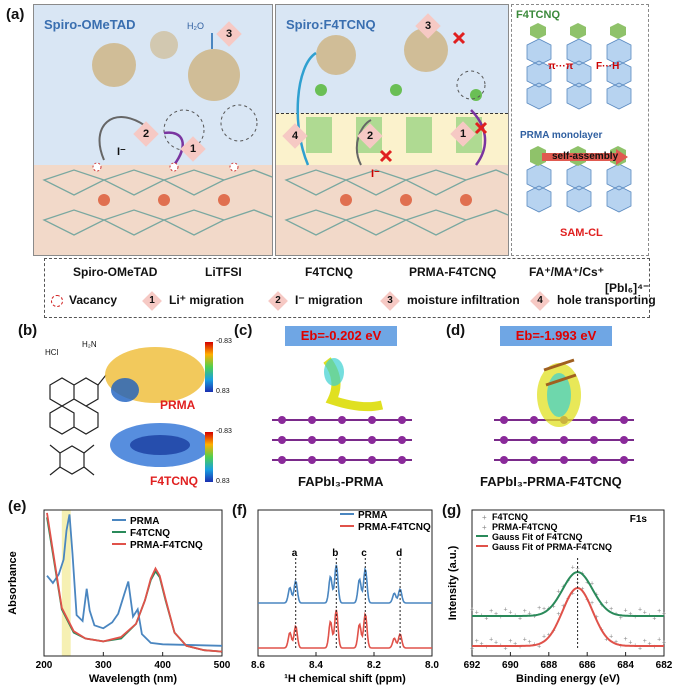 This screenshot has height=691, width=674. Describe the element at coordinates (625, 665) in the screenshot. I see `x-tick-label-4: 684` at that location.